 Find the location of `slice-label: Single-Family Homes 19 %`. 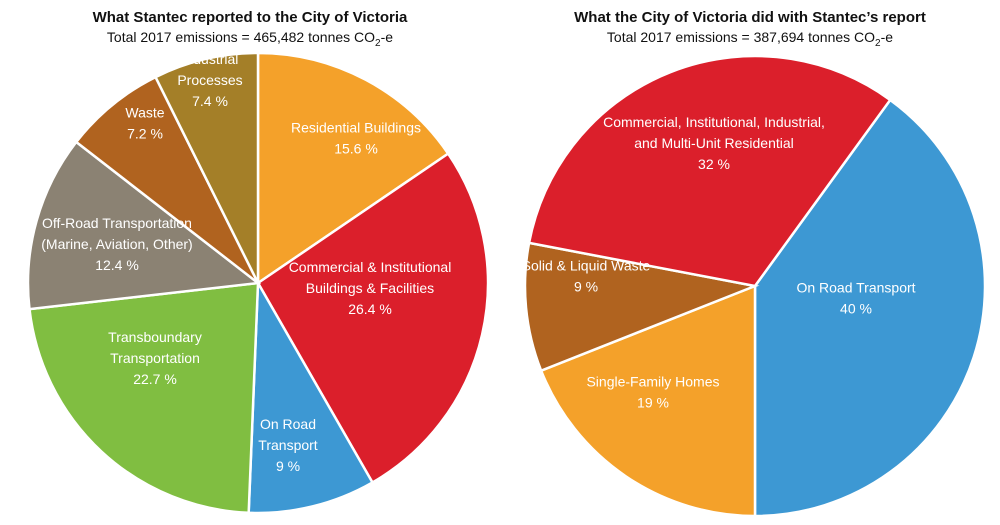

slice-label: Single-Family Homes 19 % is located at coordinates (652, 392).